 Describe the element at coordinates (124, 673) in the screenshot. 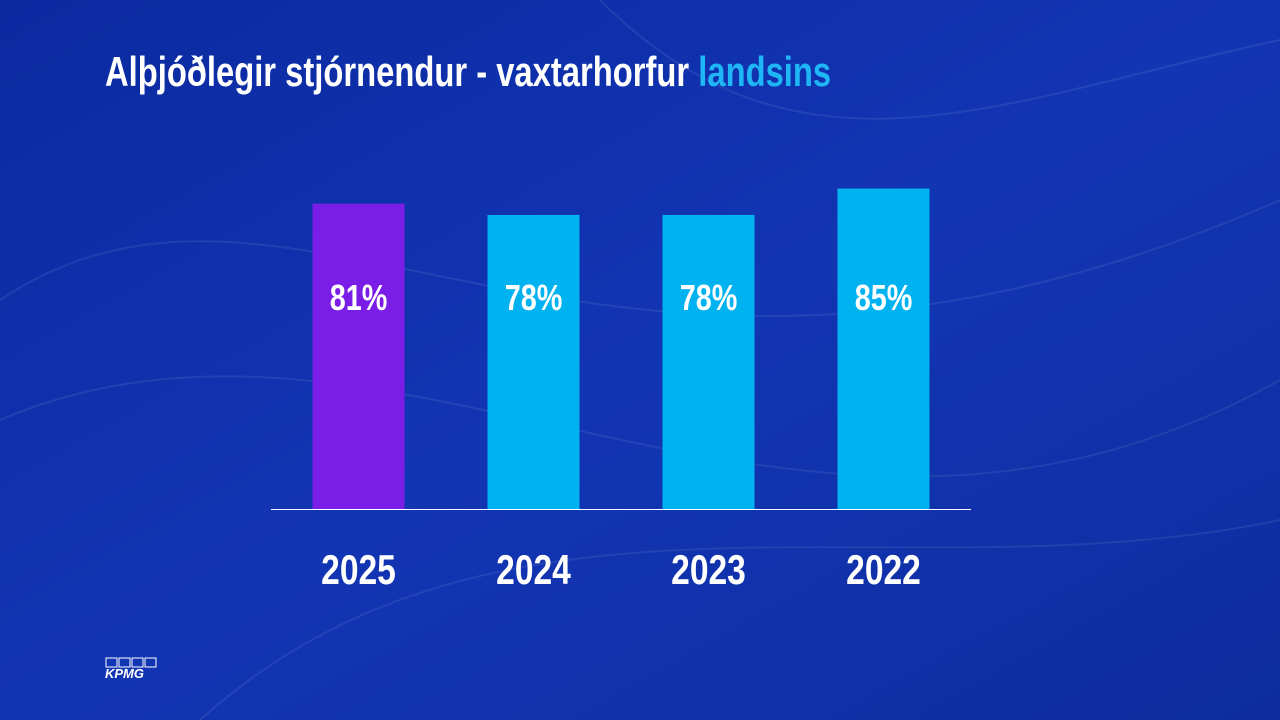

I see `logo-text: KPMG` at that location.